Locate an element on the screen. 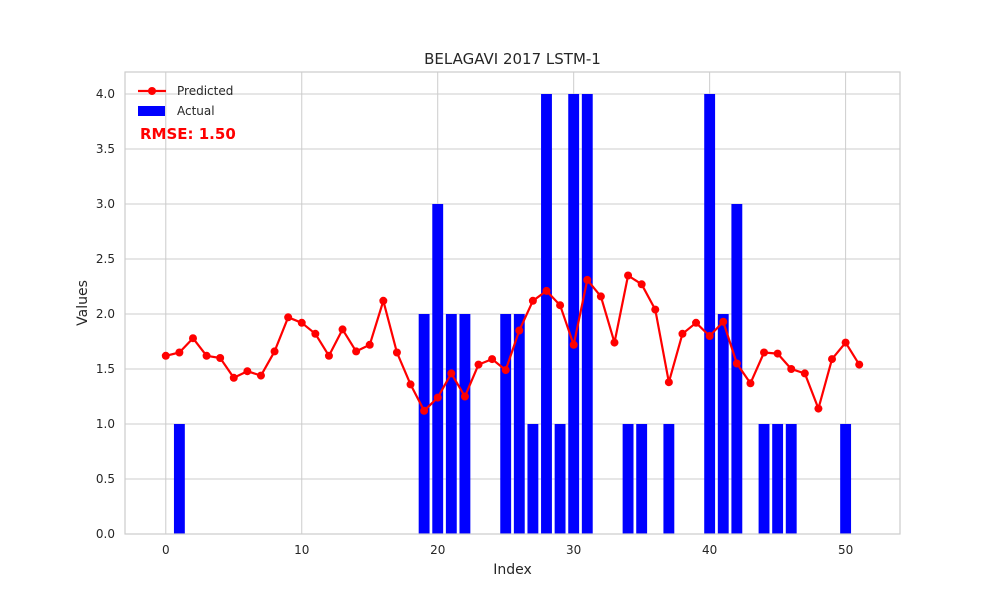 The height and width of the screenshot is (600, 1000). x-tick-label: 40 is located at coordinates (709, 550).